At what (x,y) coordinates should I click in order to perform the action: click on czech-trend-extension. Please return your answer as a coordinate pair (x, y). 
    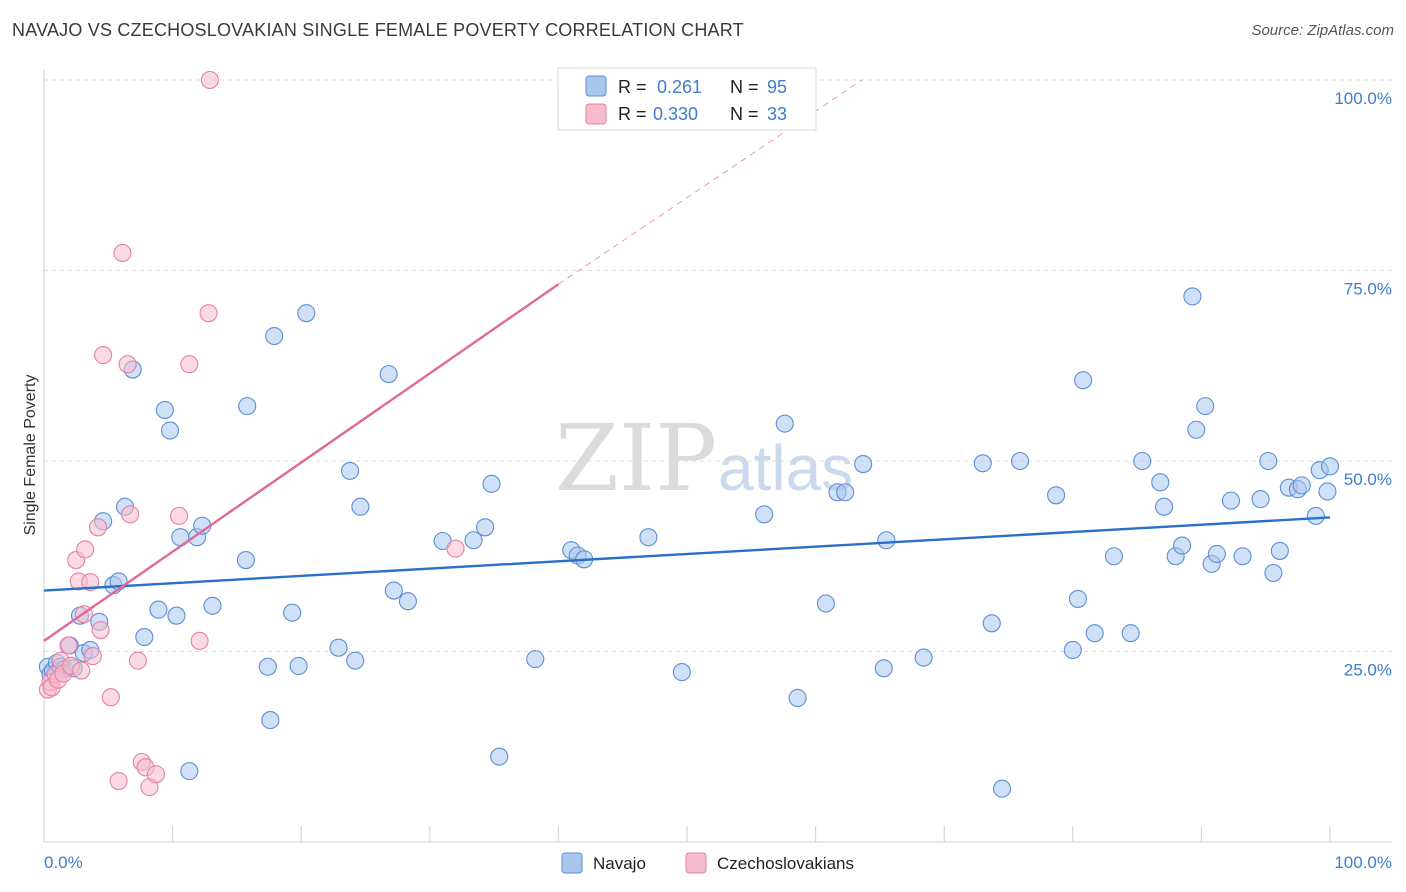
    Looking at the image, I should click on (710, 182).